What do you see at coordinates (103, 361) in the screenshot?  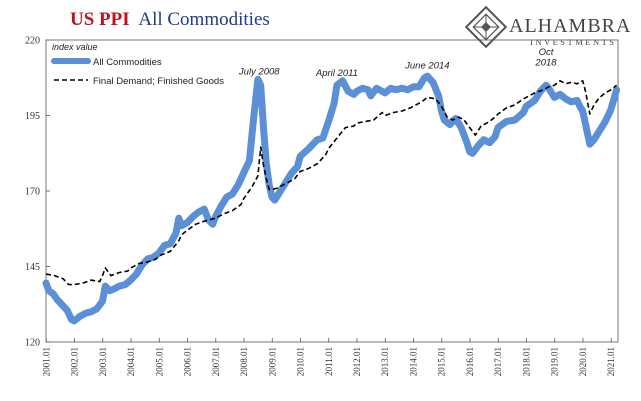 I see `x-tick-label: 2003.01` at bounding box center [103, 361].